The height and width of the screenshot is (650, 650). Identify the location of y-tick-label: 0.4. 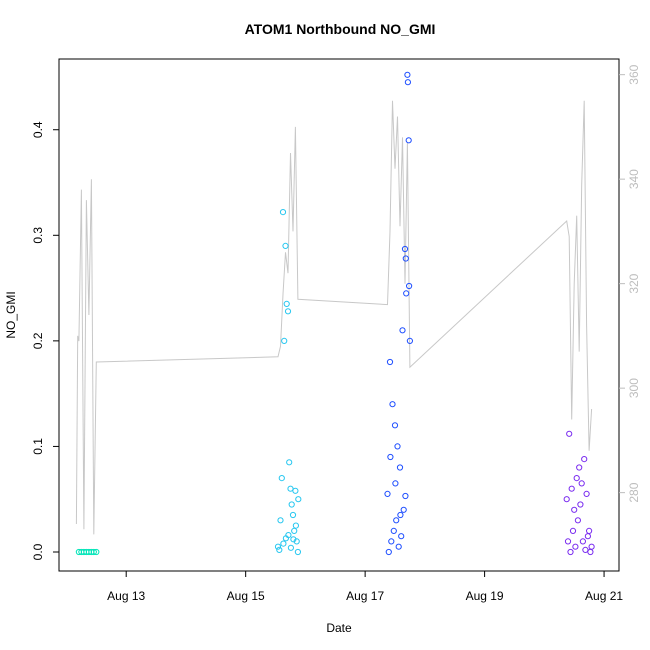
(38, 129).